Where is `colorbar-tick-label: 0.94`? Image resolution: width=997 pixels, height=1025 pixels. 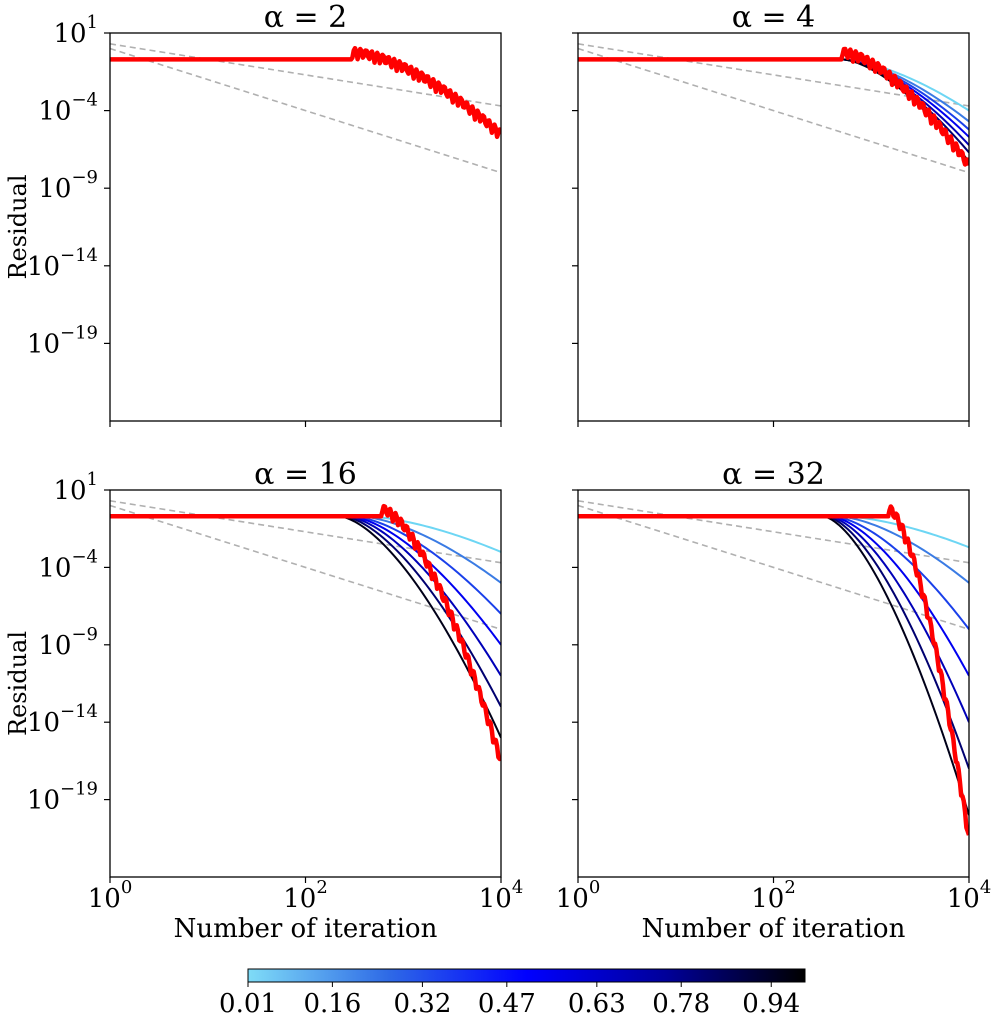 colorbar-tick-label: 0.94 is located at coordinates (771, 1004).